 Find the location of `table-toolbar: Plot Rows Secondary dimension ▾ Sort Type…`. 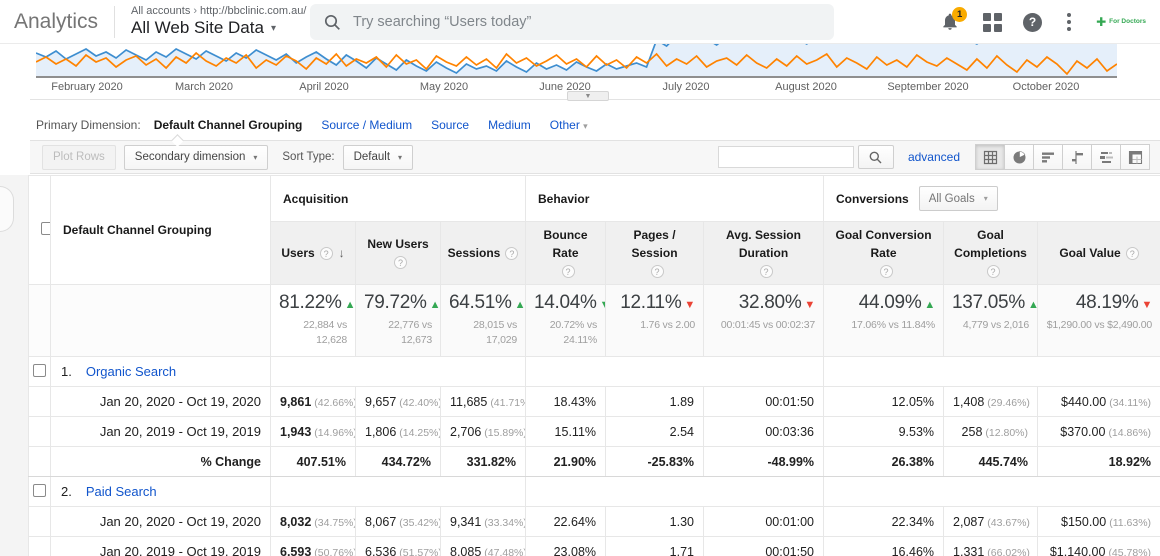

table-toolbar: Plot Rows Secondary dimension ▾ Sort Type… is located at coordinates (595, 157).